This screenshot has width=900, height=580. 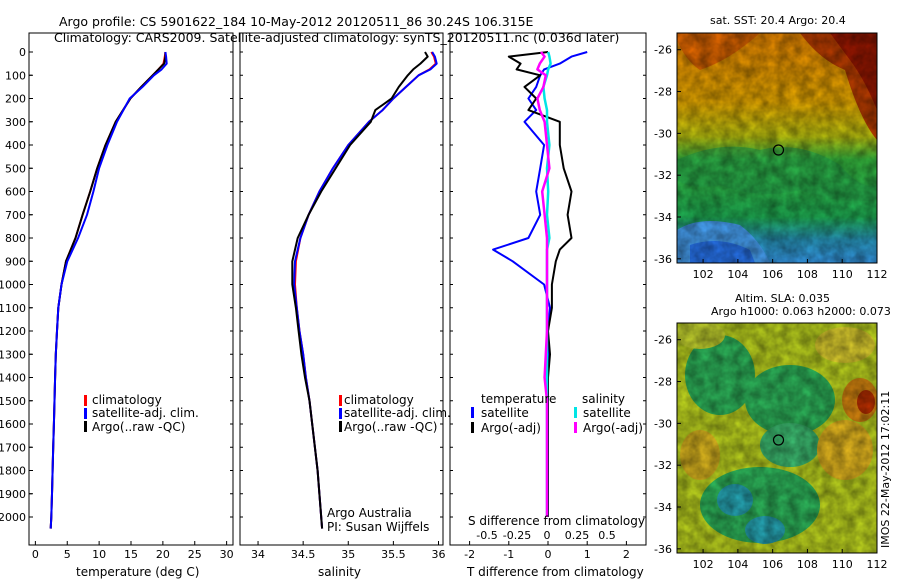 I want to click on depth-tick-label: 300, so click(x=15, y=122).